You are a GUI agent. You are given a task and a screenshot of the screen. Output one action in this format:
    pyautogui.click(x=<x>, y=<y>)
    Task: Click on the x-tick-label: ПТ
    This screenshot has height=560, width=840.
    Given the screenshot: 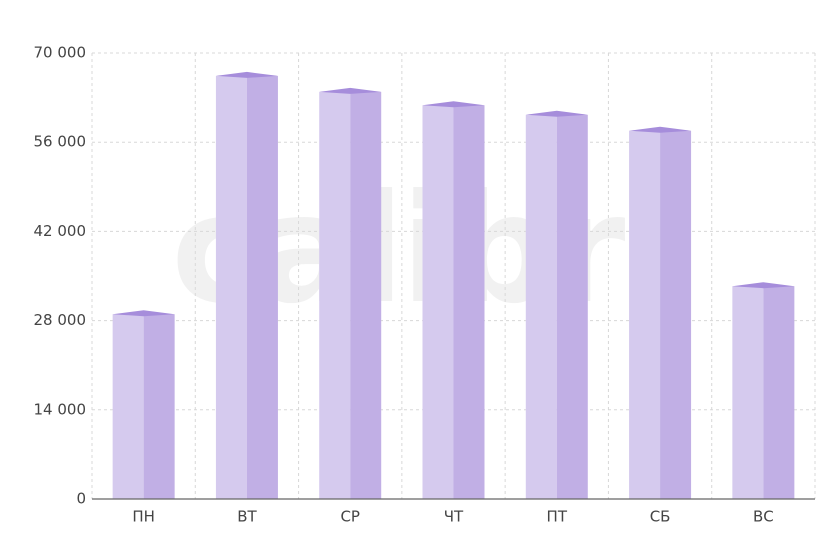 What is the action you would take?
    pyautogui.click(x=557, y=517)
    